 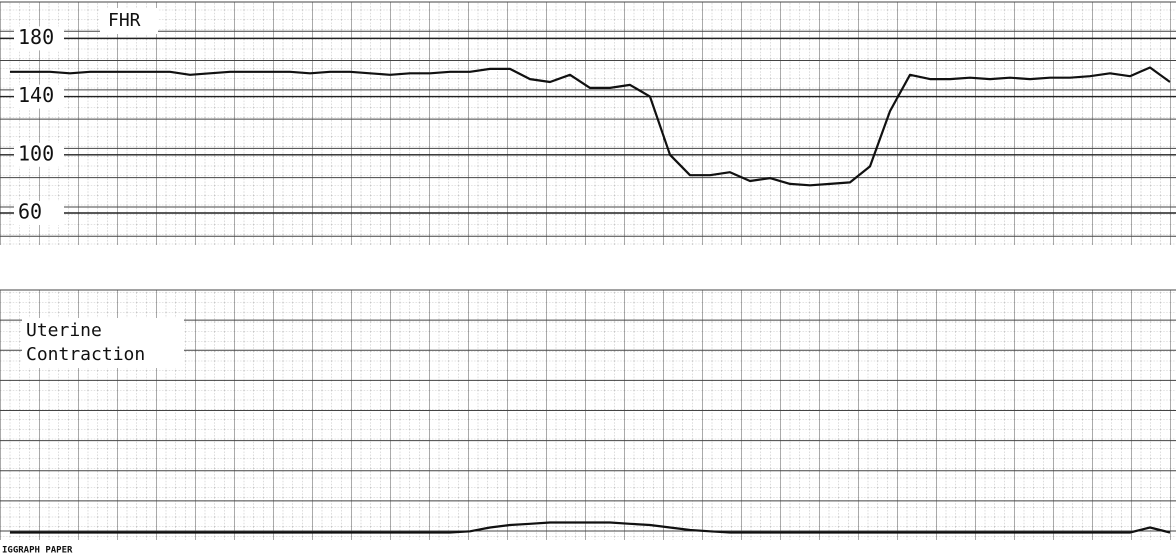 What do you see at coordinates (30, 211) in the screenshot?
I see `y-tick-label: 60` at bounding box center [30, 211].